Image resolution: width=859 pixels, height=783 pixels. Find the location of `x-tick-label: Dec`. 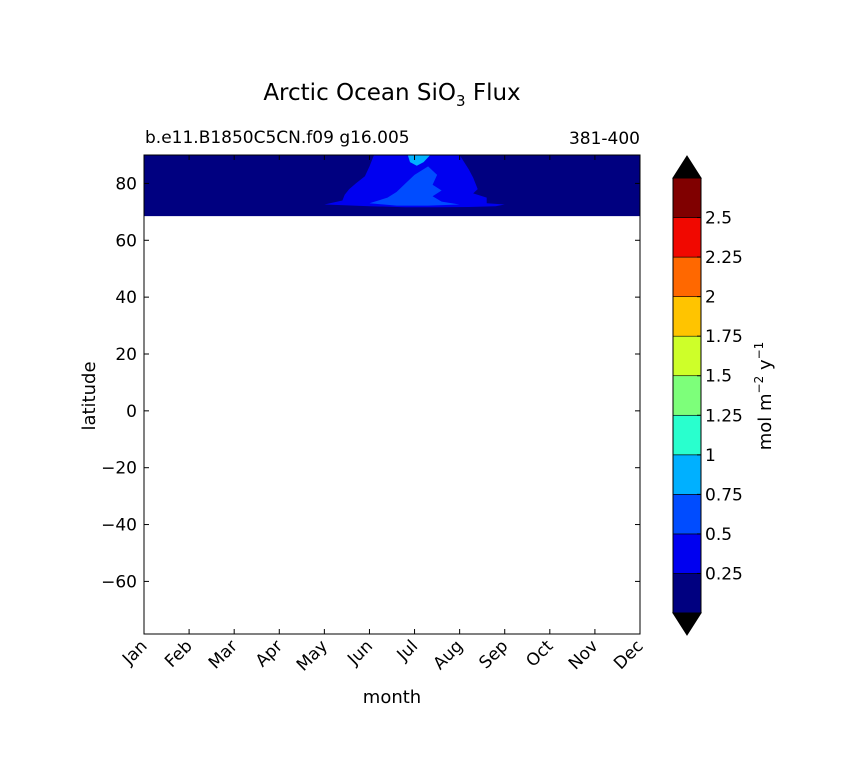

x-tick-label: Dec is located at coordinates (628, 654).